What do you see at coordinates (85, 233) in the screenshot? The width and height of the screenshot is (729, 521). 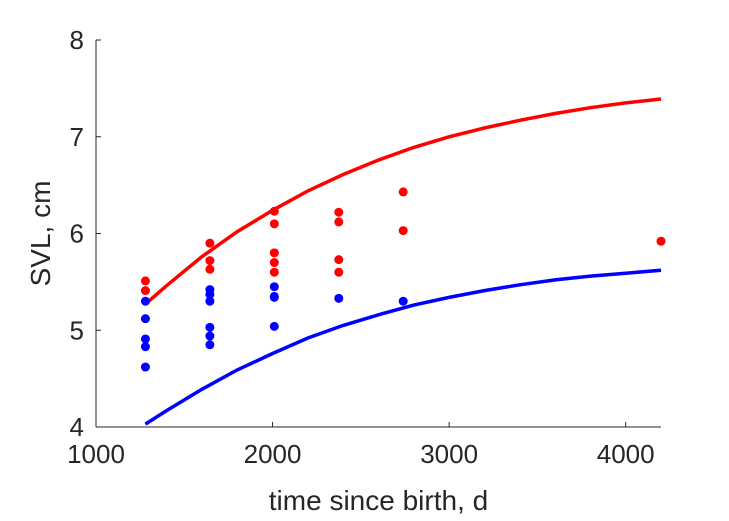 I see `y-ticks: 4 5 6 7 8` at bounding box center [85, 233].